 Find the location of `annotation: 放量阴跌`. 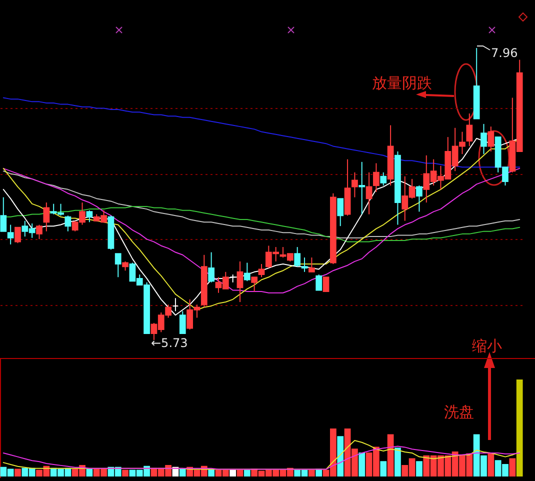

annotation: 放量阴跌 is located at coordinates (402, 83).